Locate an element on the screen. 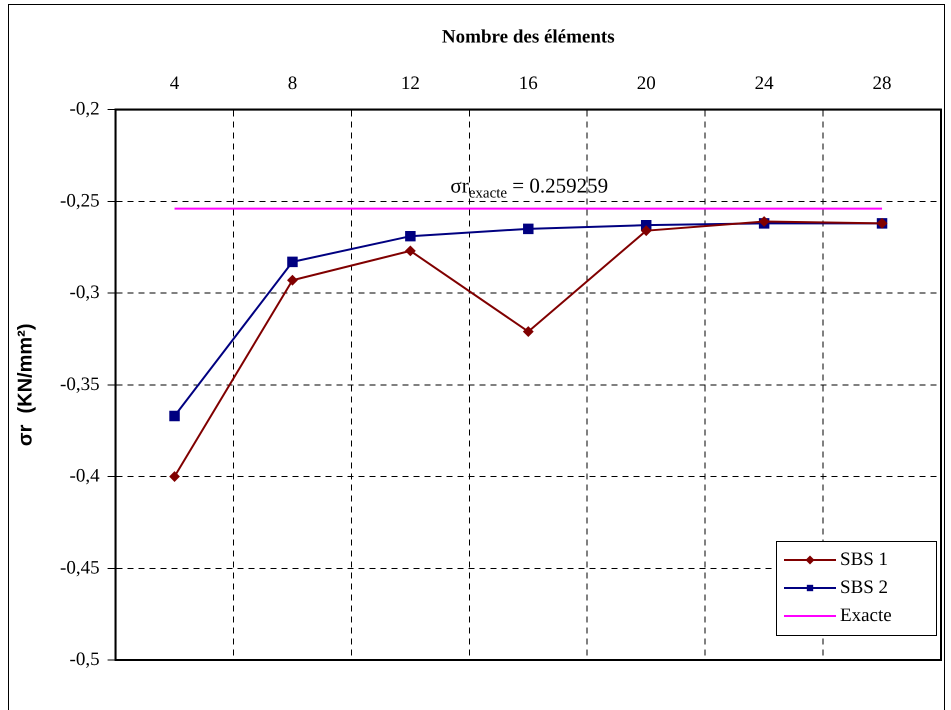  legend-label: SBS 2 is located at coordinates (864, 587).